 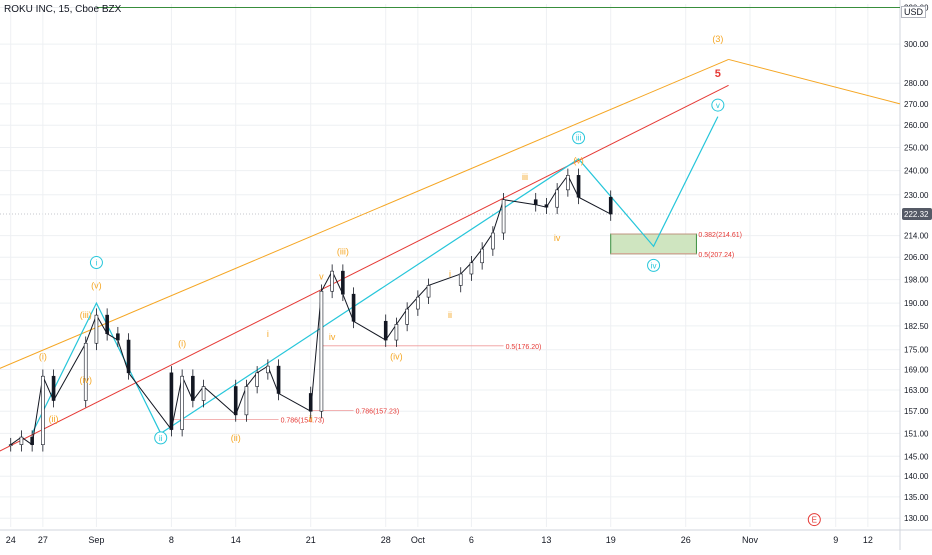 I want to click on wave-label: (3), so click(x=717, y=39).